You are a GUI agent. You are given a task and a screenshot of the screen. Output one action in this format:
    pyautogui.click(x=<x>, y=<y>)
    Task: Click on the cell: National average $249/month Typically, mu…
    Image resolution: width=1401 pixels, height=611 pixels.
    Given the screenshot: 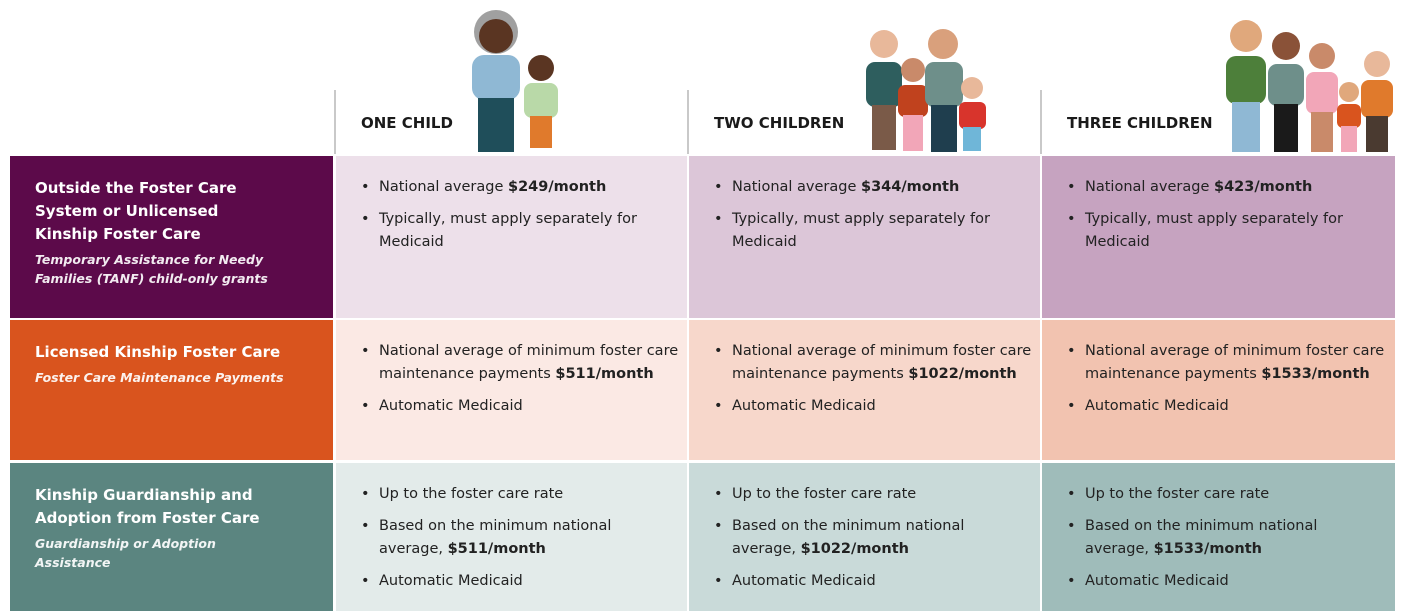 What is the action you would take?
    pyautogui.click(x=511, y=237)
    